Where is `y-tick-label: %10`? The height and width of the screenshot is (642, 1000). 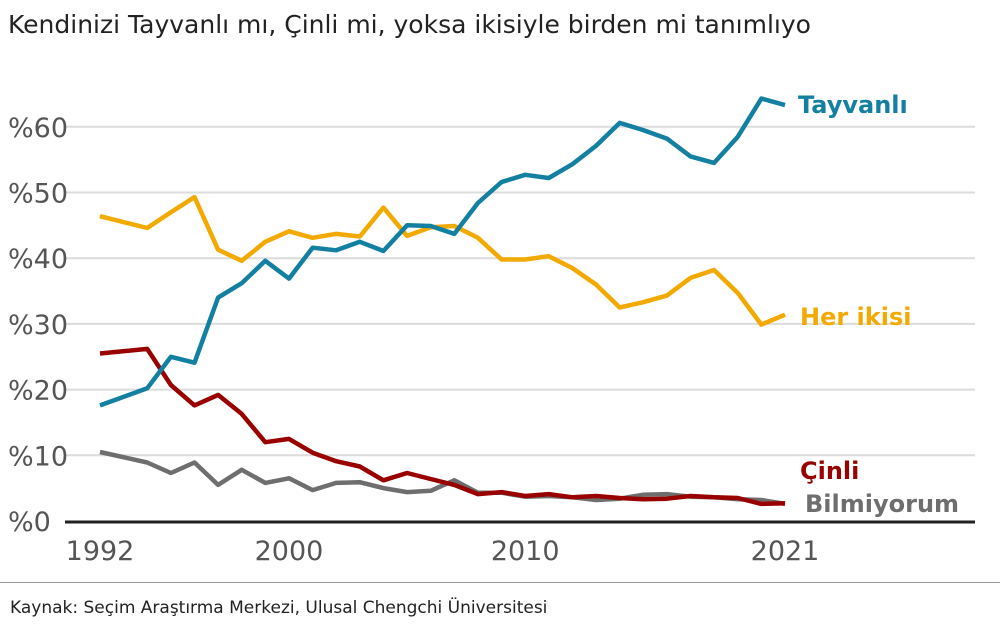 y-tick-label: %10 is located at coordinates (38, 456).